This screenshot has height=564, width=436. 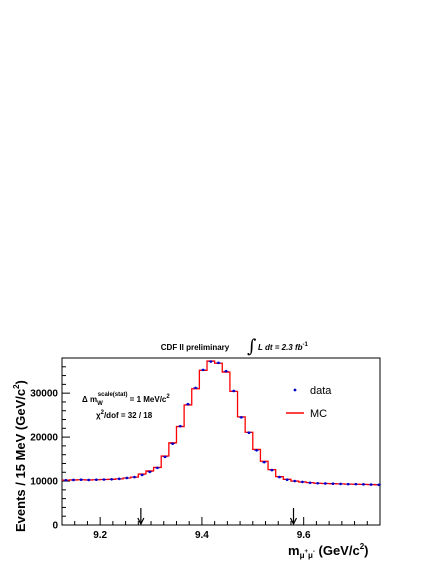 What do you see at coordinates (195, 347) in the screenshot?
I see `chart-title-left: CDF II preliminary` at bounding box center [195, 347].